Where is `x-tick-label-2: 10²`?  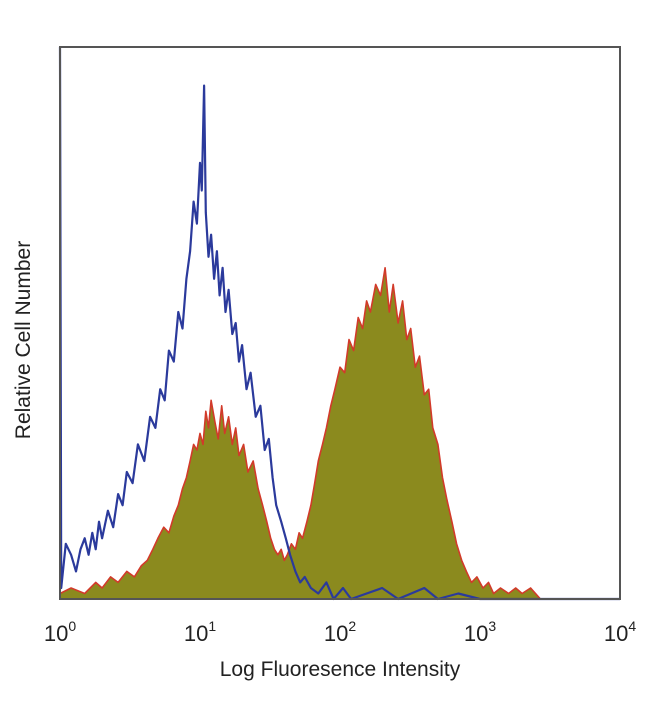 x-tick-label-2: 10² is located at coordinates (340, 632).